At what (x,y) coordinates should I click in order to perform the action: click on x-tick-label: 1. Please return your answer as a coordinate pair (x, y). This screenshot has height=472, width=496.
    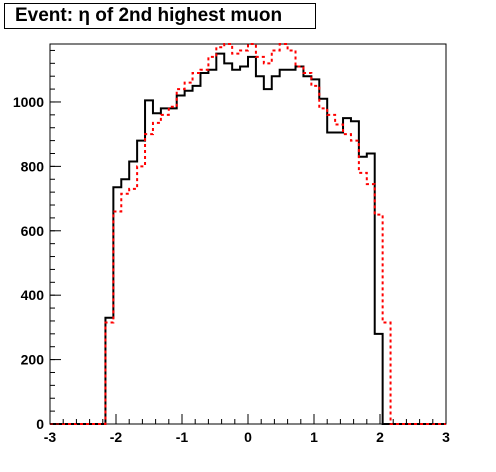
    Looking at the image, I should click on (314, 437).